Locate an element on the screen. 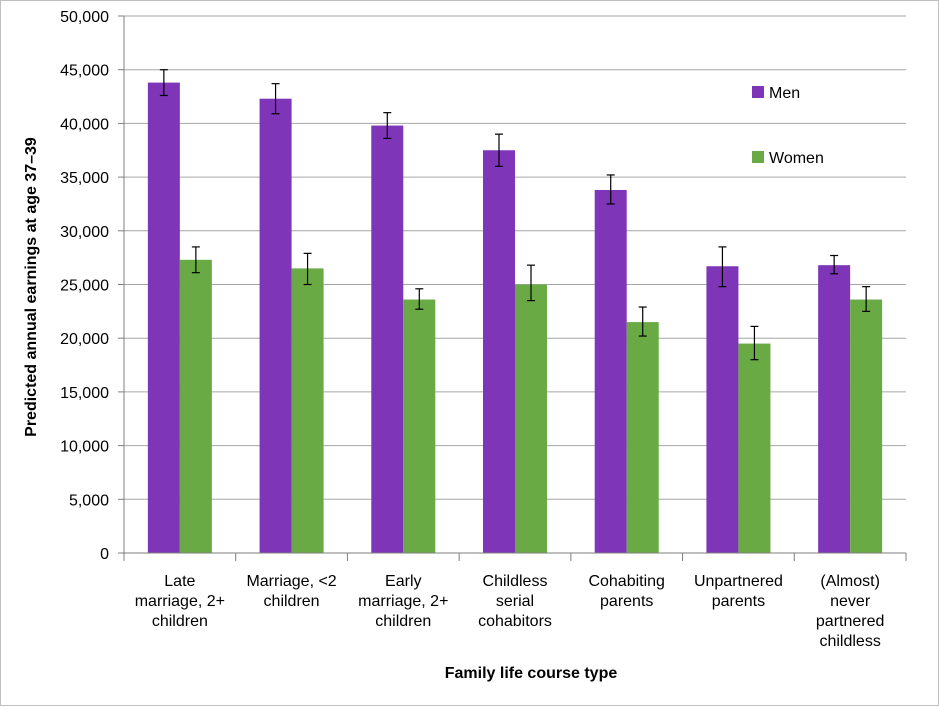 This screenshot has height=710, width=939. x-category-label: Late marriage, 2+ children is located at coordinates (180, 601).